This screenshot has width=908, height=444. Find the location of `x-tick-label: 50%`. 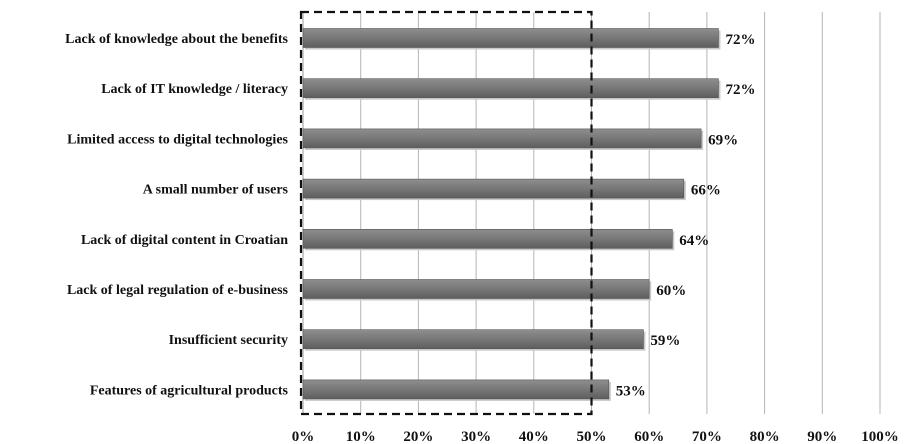

x-tick-label: 50% is located at coordinates (592, 436).